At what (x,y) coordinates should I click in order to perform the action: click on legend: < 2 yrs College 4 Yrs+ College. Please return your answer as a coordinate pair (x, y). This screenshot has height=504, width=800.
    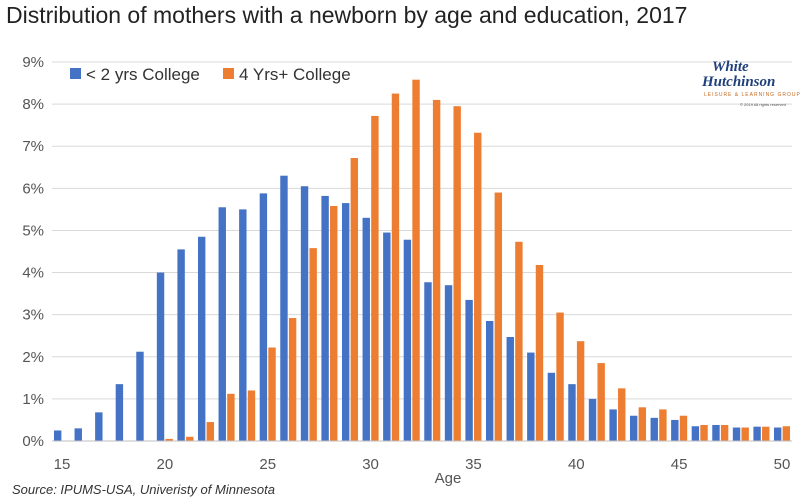
    Looking at the image, I should click on (210, 74).